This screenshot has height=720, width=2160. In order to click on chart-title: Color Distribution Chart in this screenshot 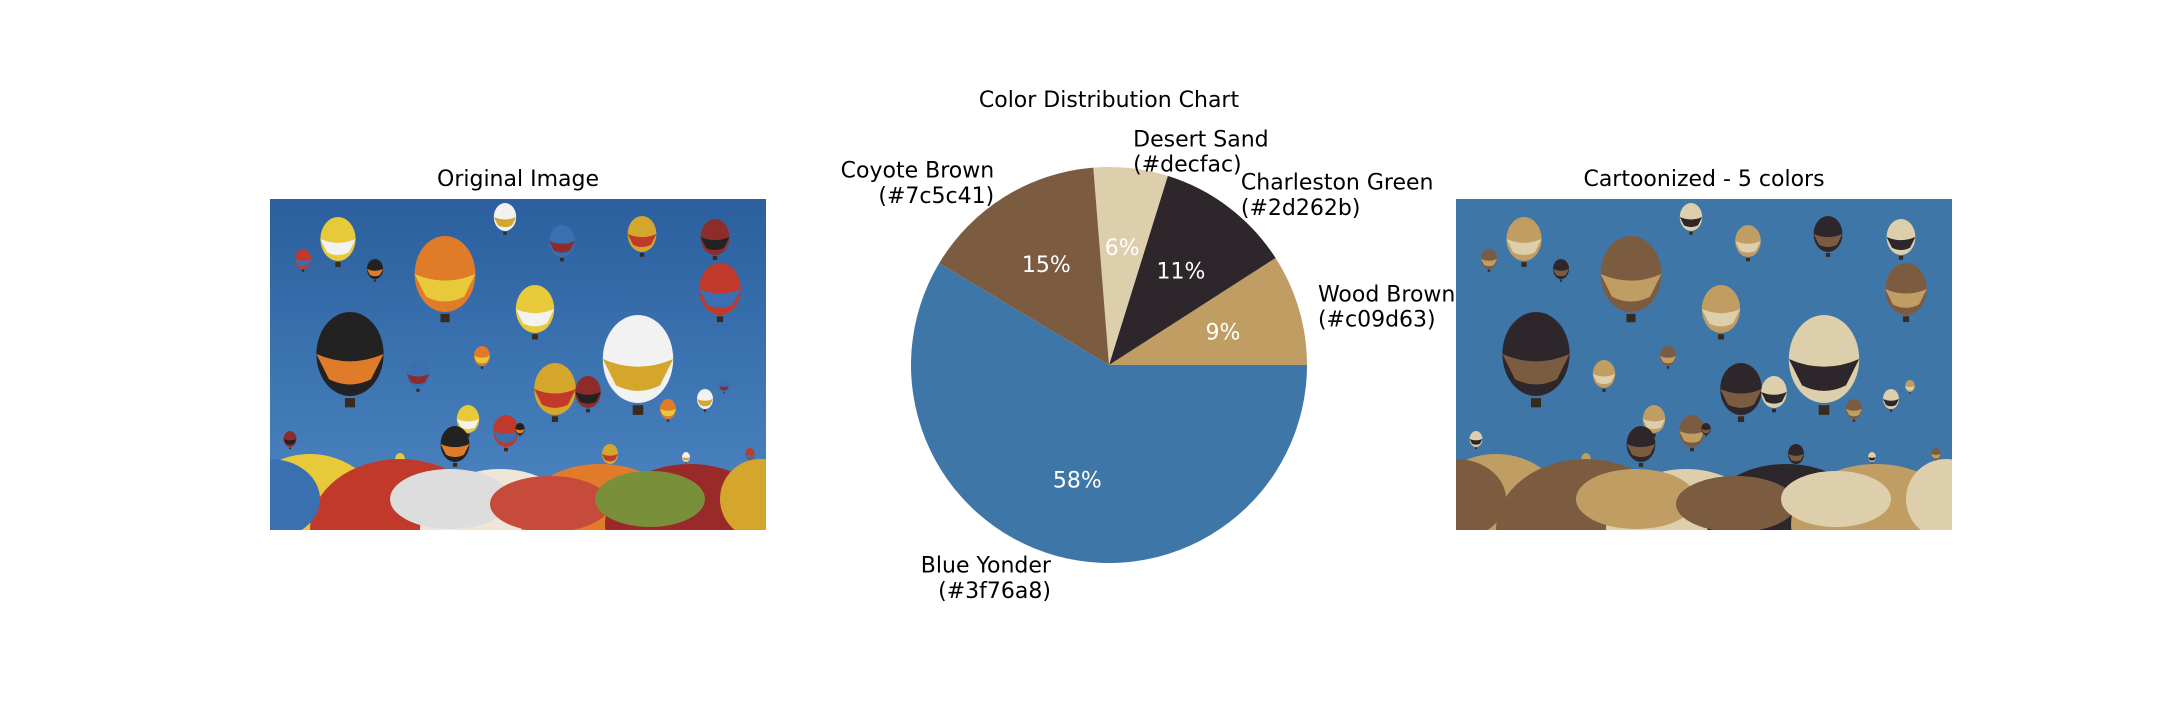, I will do `click(1109, 100)`.